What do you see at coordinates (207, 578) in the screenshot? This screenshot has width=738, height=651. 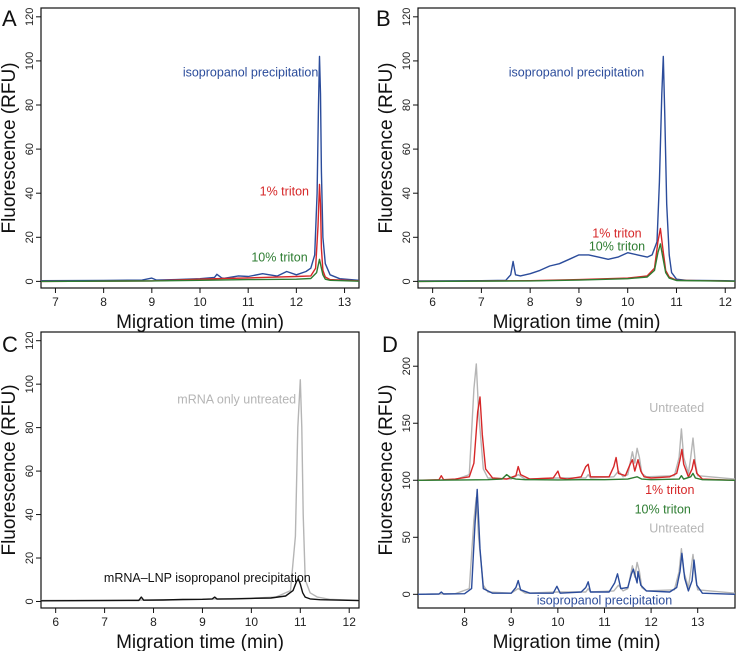 I see `series-annotation: mRNA–LNP isopropanol precipitation` at bounding box center [207, 578].